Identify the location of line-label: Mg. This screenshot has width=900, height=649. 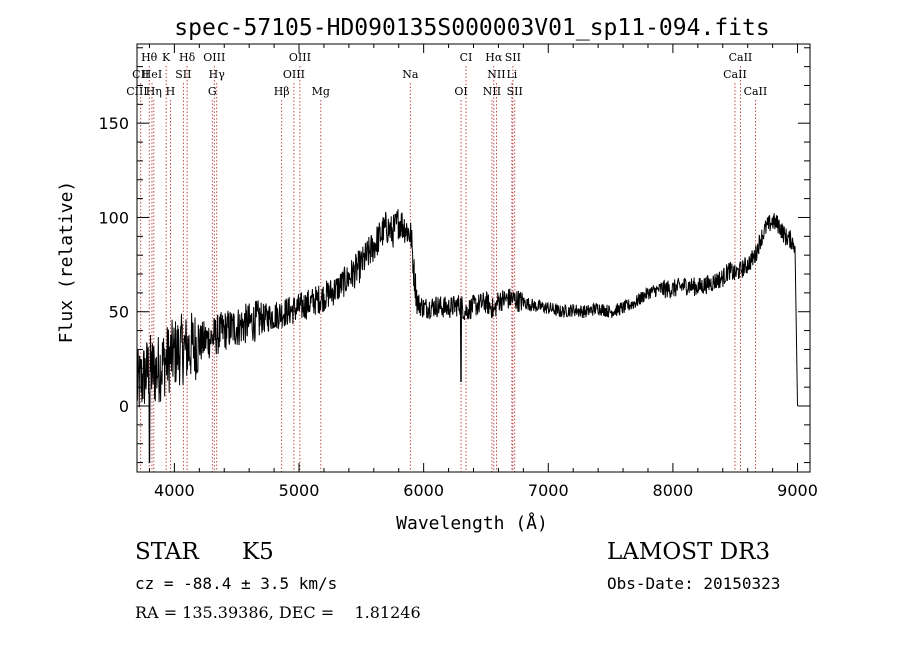
(321, 91).